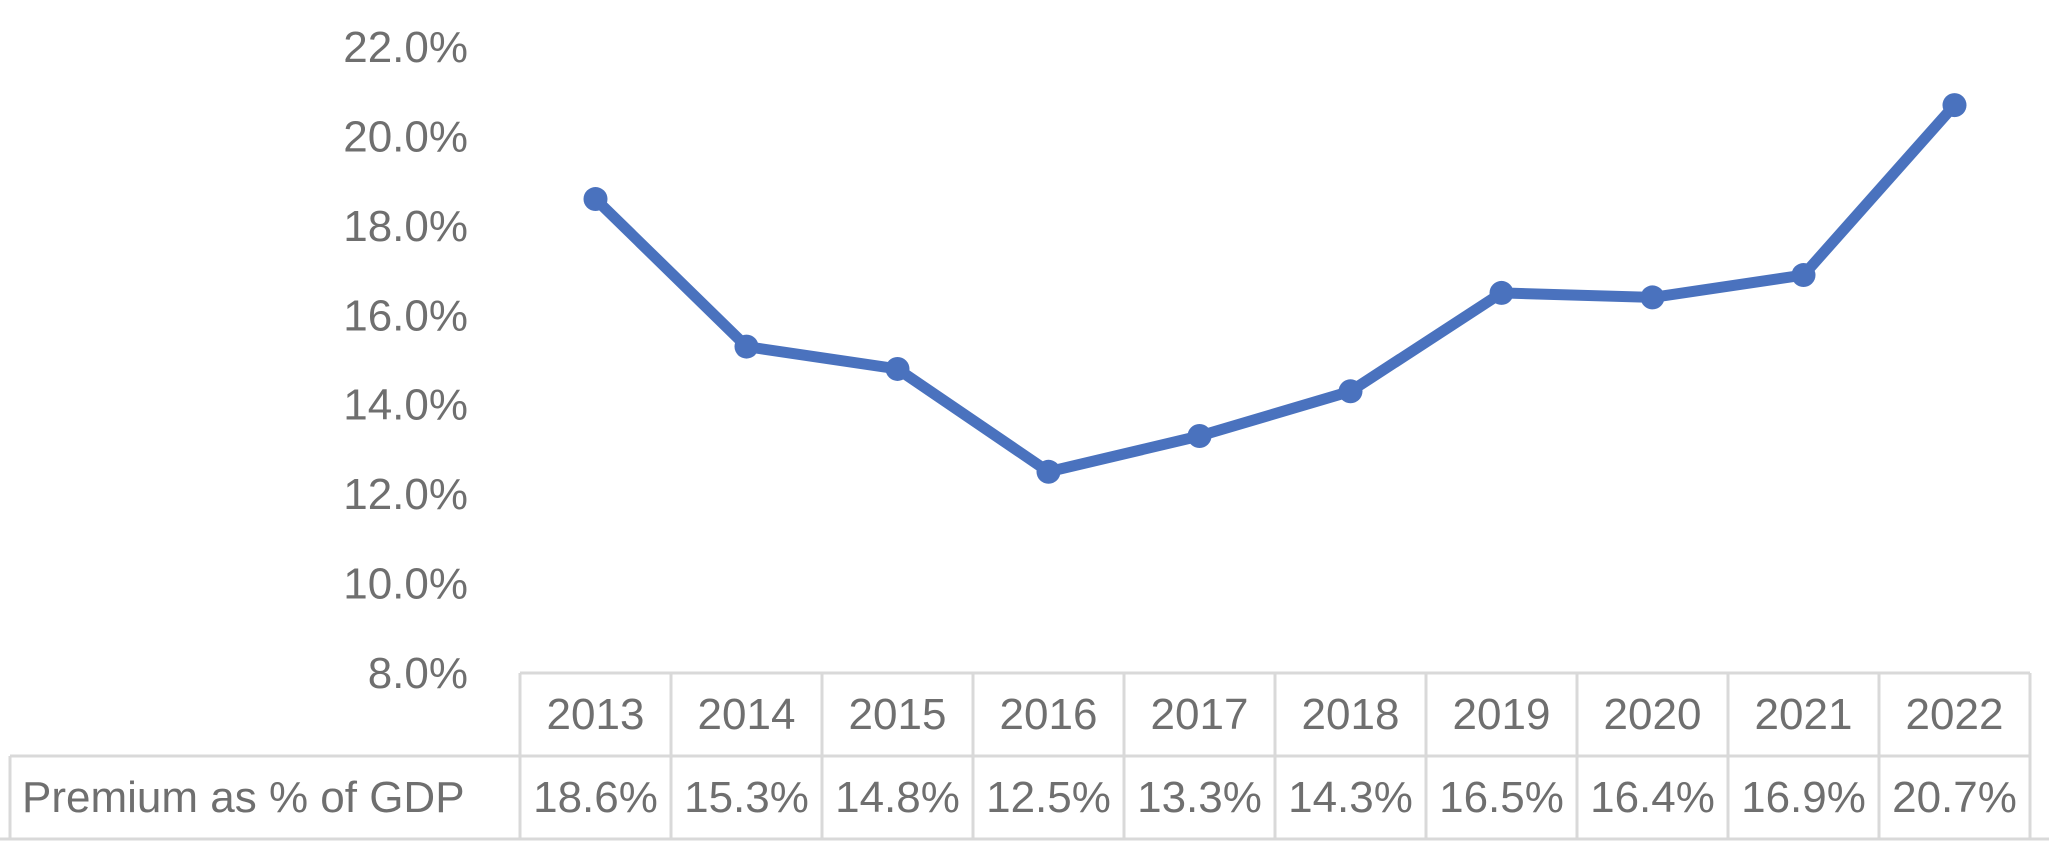  I want to click on table-value-label: 16.4%, so click(1652, 797).